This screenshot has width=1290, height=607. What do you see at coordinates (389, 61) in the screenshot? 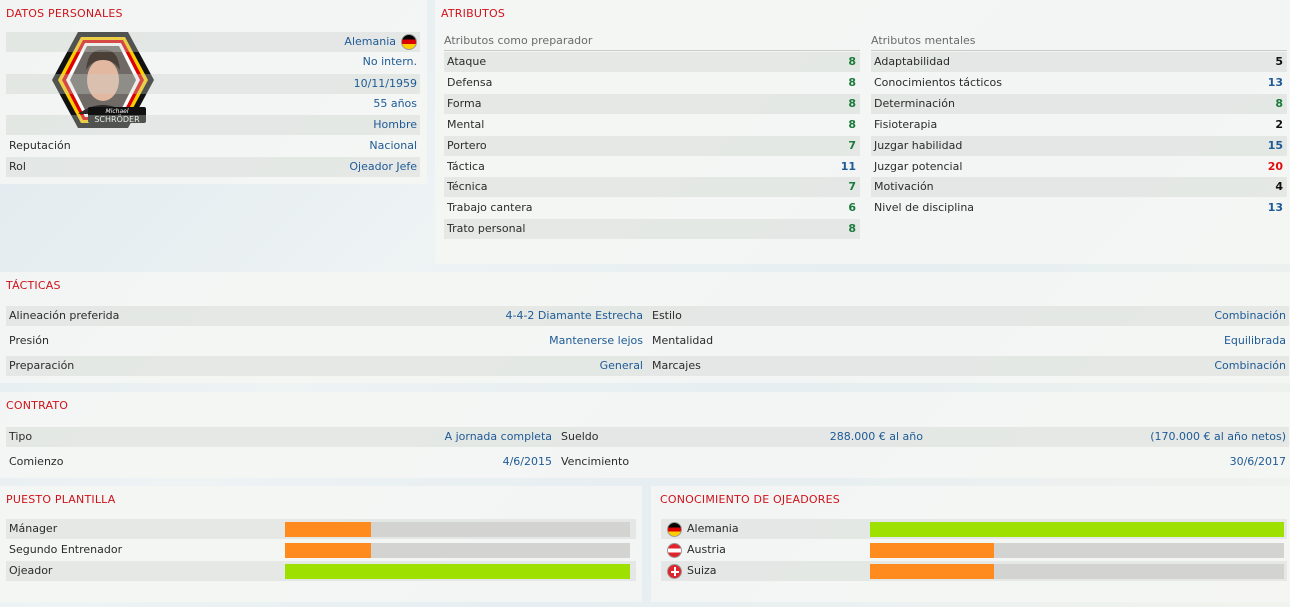
I see `international-value: No intern.` at bounding box center [389, 61].